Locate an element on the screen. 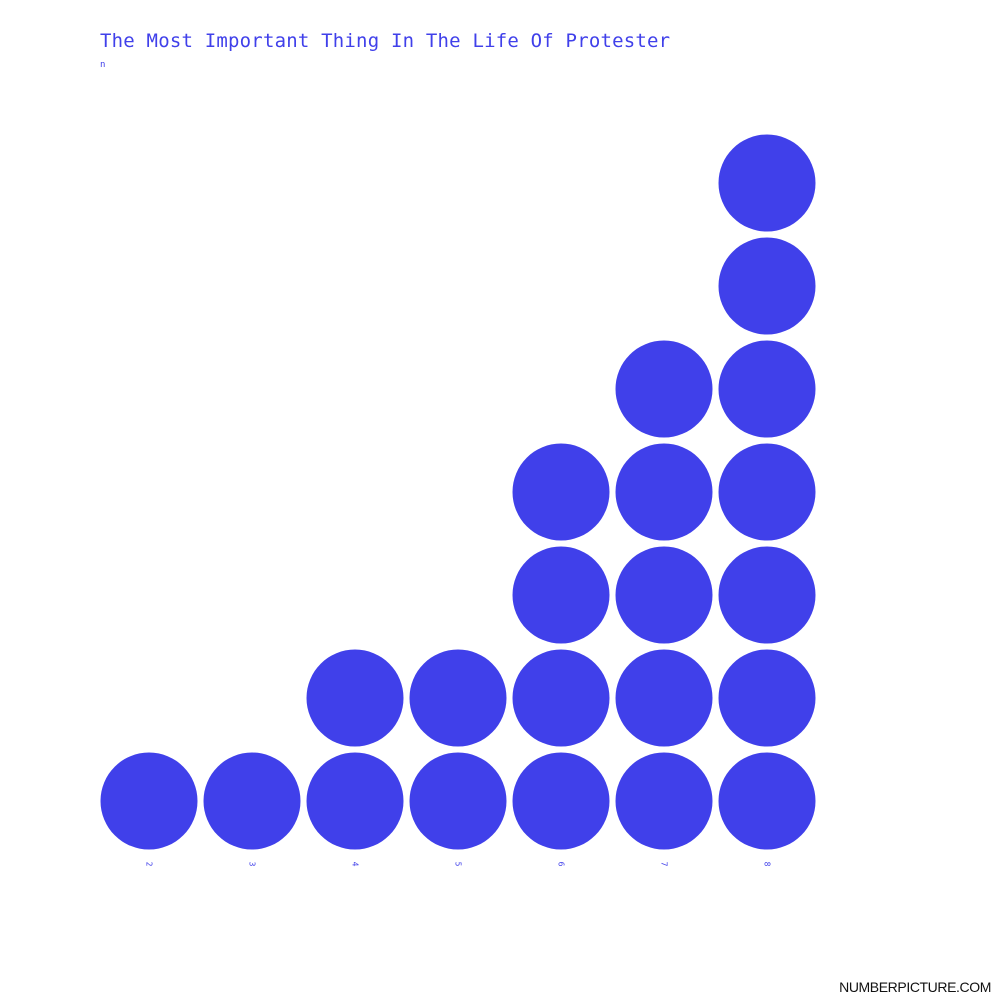 The height and width of the screenshot is (1000, 1000). x-tick-label-5: 5 is located at coordinates (458, 864).